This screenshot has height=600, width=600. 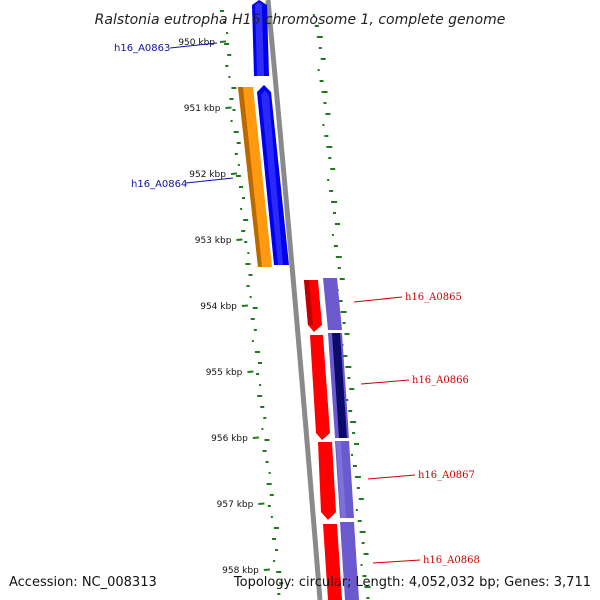 I want to click on forward-strand-genes, so click(x=263, y=133).